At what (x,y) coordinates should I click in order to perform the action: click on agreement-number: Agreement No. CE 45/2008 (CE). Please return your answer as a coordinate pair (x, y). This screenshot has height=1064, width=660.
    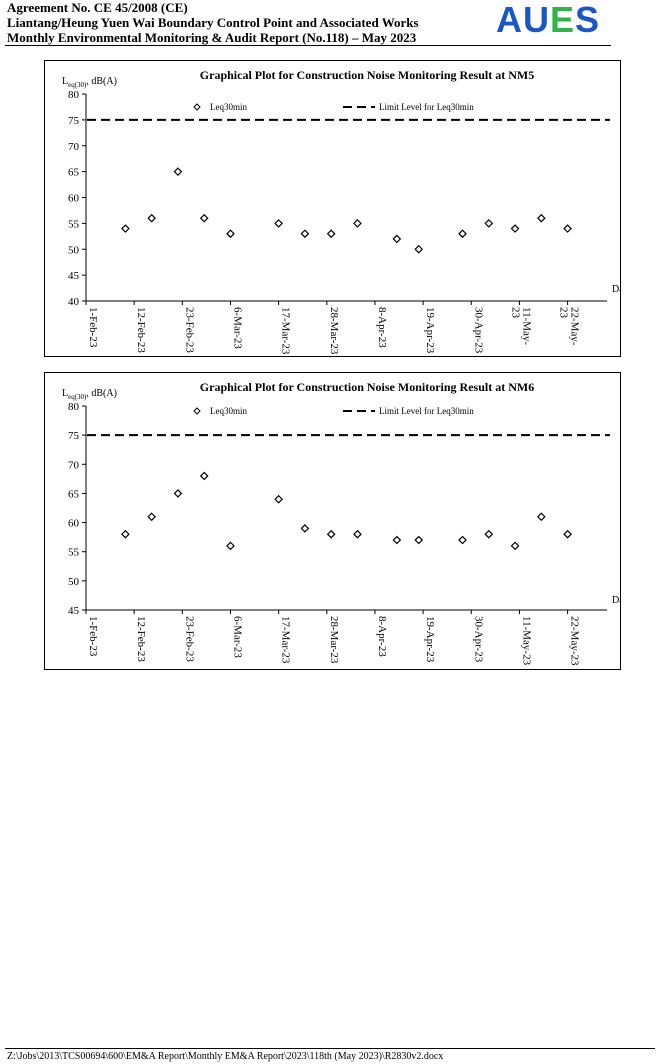
    Looking at the image, I should click on (97, 7).